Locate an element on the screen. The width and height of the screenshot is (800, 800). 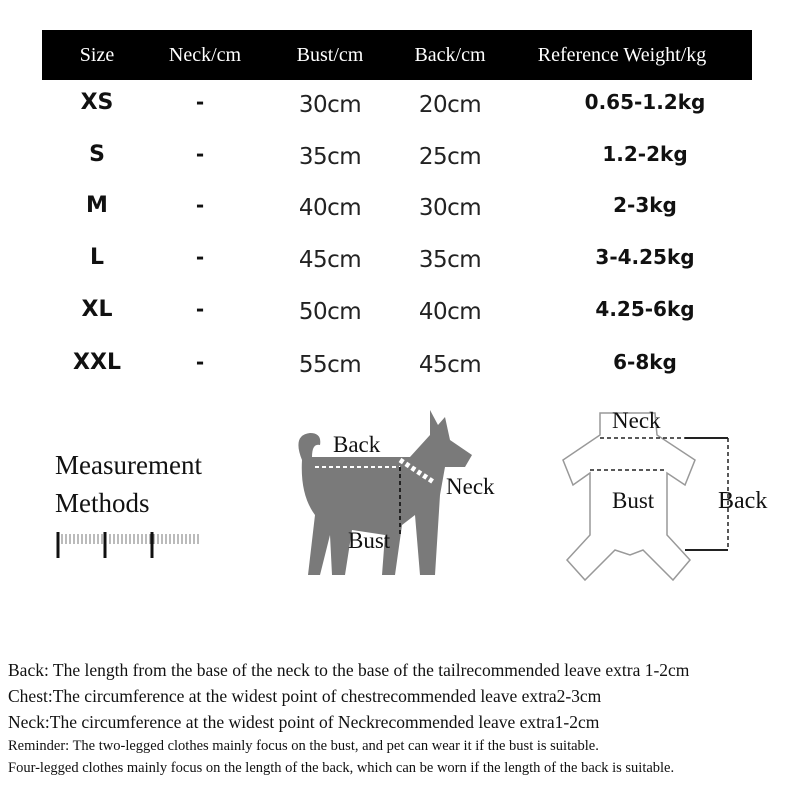
header-size: Size is located at coordinates (97, 55).